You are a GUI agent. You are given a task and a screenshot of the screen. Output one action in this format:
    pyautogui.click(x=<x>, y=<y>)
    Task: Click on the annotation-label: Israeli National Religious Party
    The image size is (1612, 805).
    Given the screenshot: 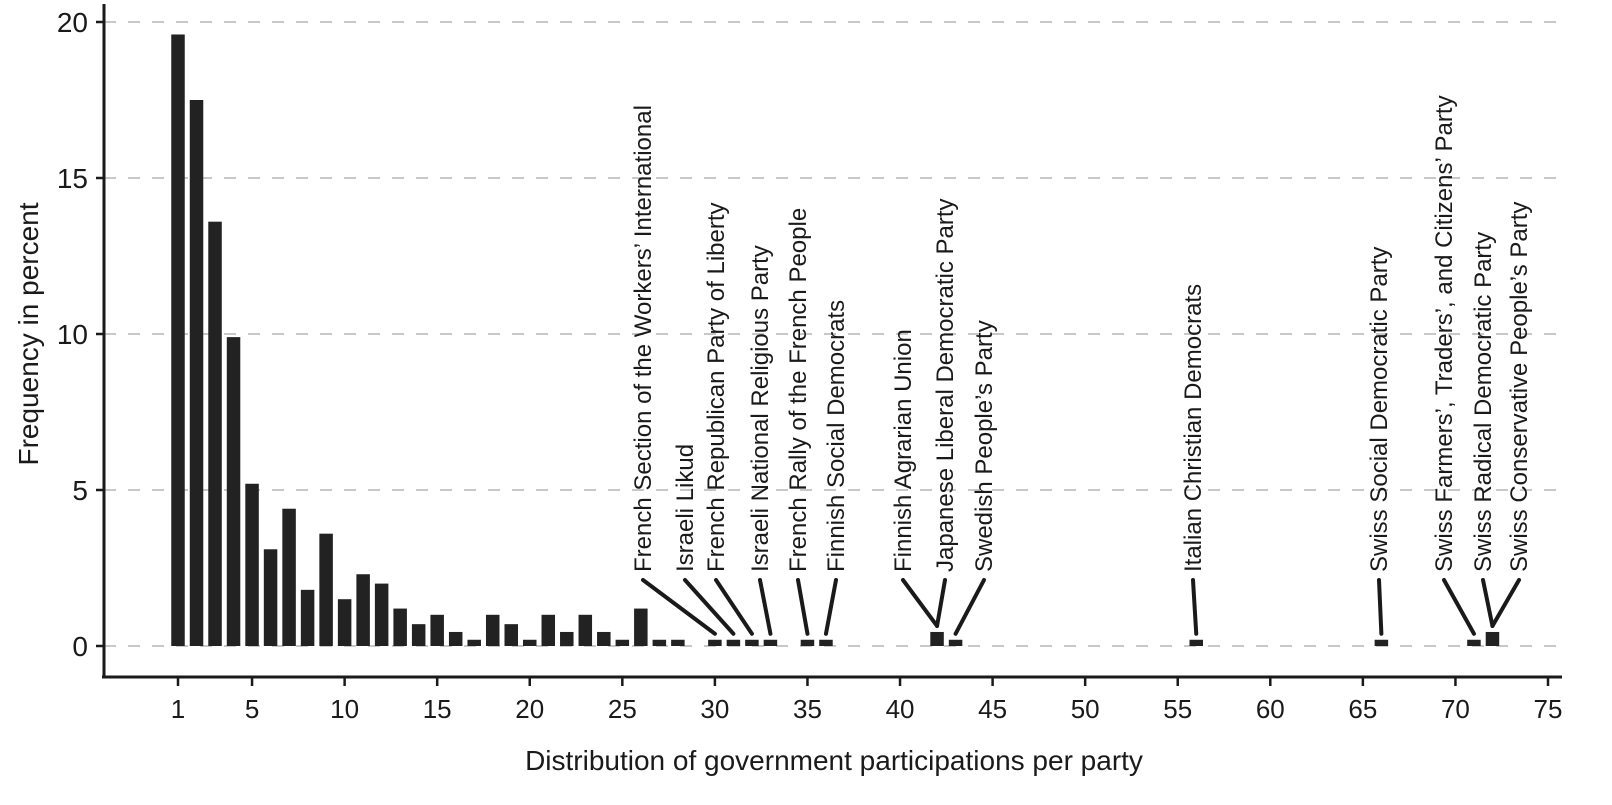 What is the action you would take?
    pyautogui.click(x=760, y=408)
    